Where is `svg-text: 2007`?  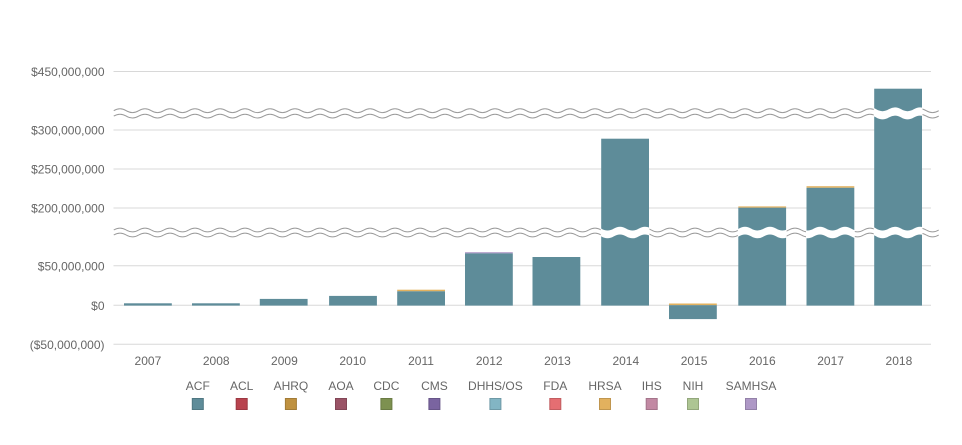 svg-text: 2007 is located at coordinates (148, 361).